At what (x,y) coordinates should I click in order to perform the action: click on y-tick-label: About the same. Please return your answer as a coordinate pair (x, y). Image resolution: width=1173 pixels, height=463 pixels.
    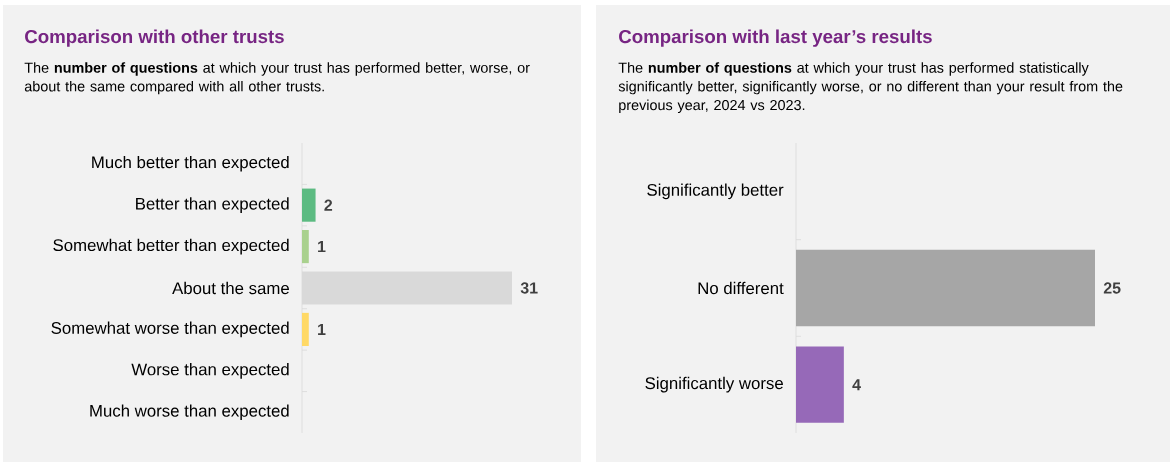
    Looking at the image, I should click on (230, 288).